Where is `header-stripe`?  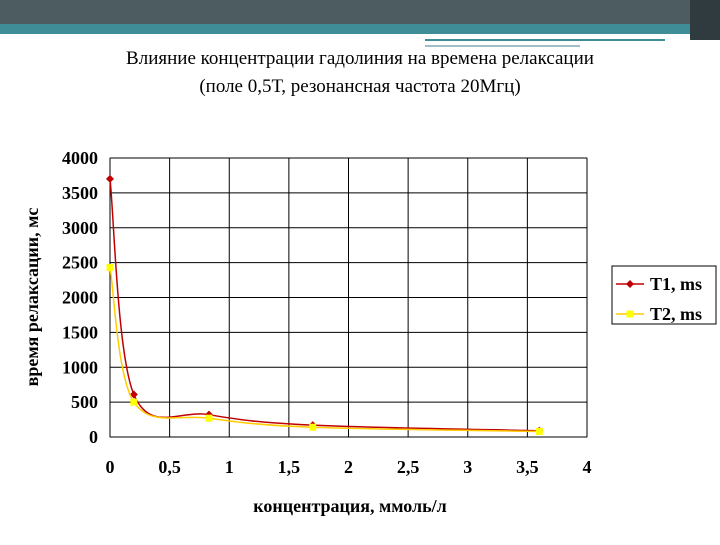 header-stripe is located at coordinates (345, 29).